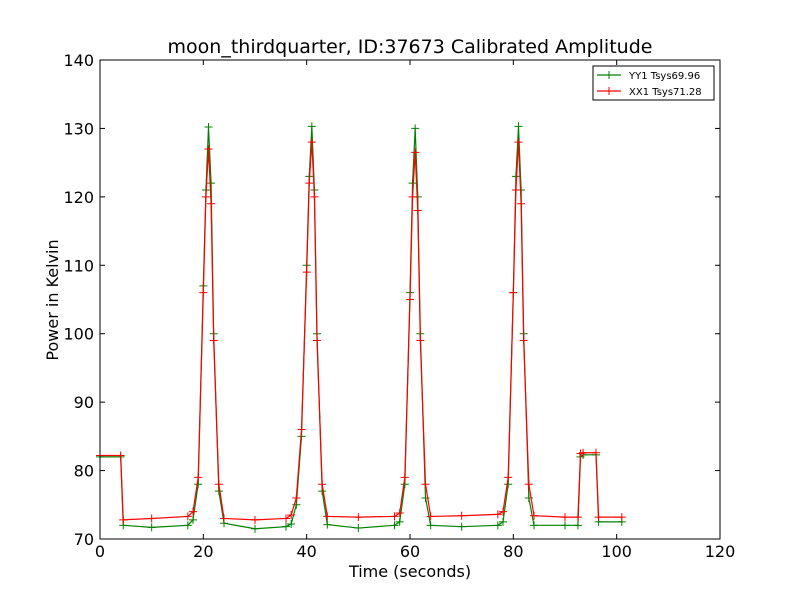 The image size is (800, 600). Describe the element at coordinates (78, 128) in the screenshot. I see `y-tick-label: 130` at that location.